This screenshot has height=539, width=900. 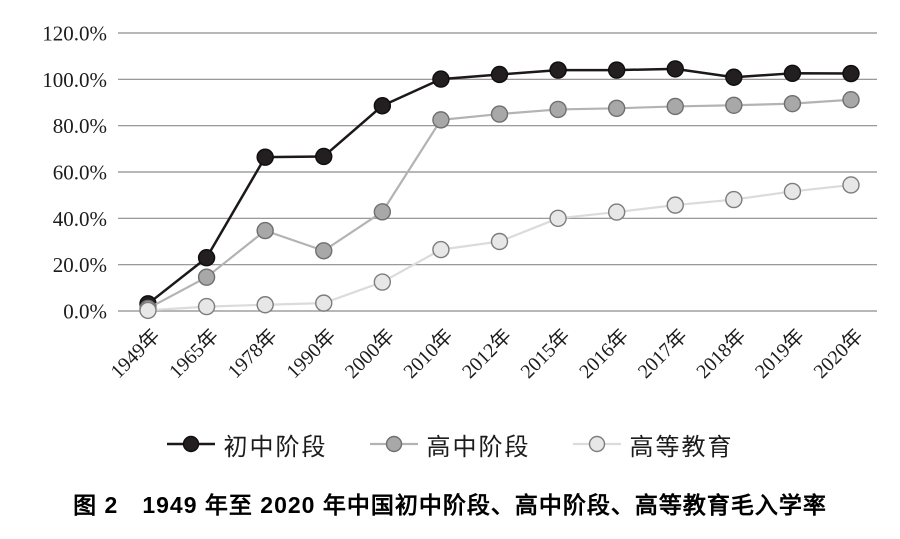 What do you see at coordinates (486, 353) in the screenshot?
I see `x-axis-label: 2012年` at bounding box center [486, 353].